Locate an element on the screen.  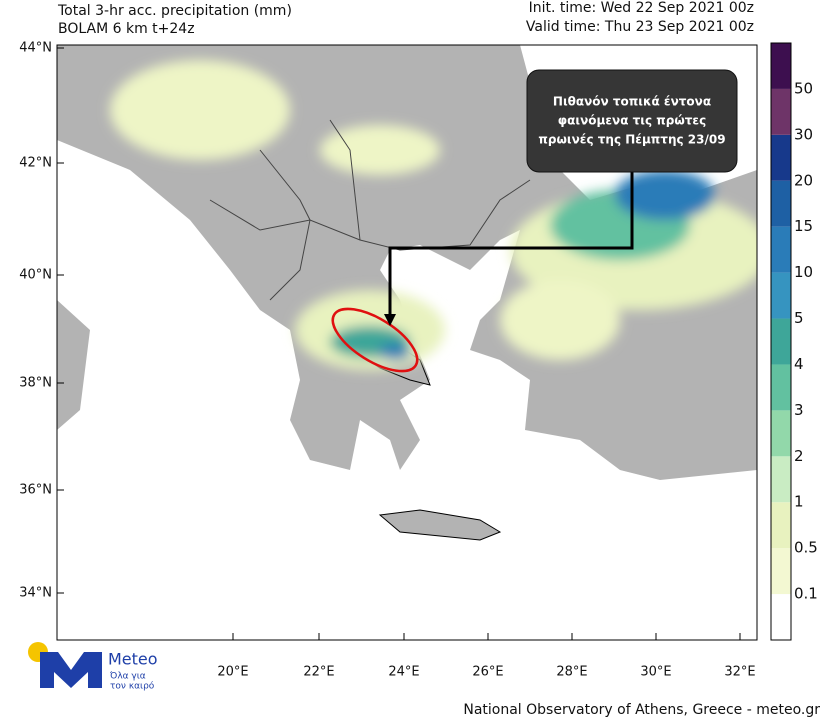
lon-label: 22°E is located at coordinates (318, 672).